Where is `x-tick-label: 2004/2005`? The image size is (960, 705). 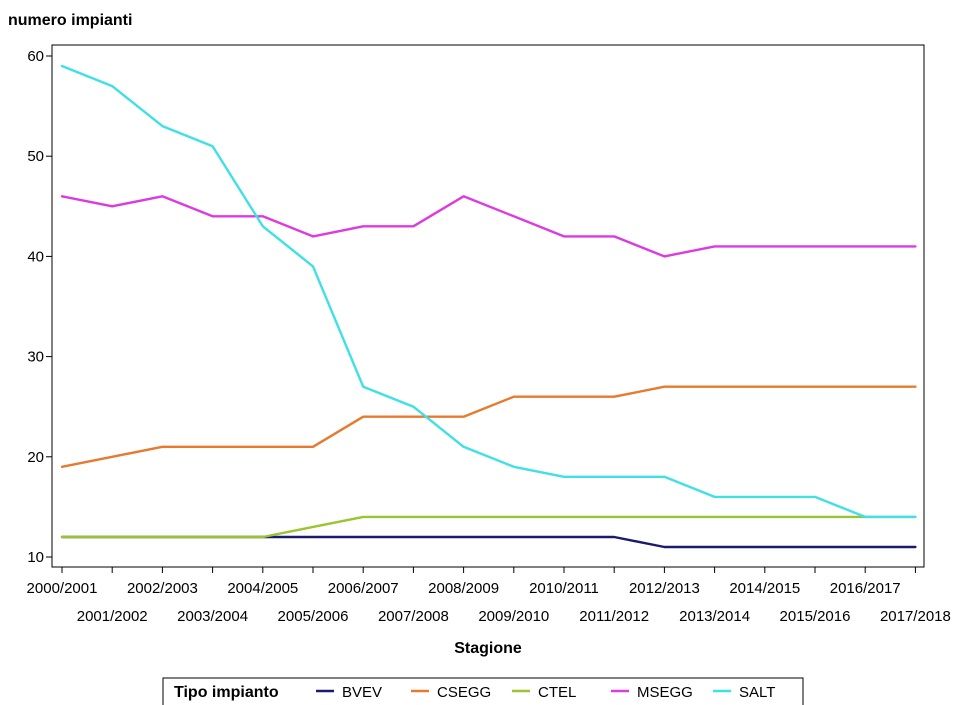 x-tick-label: 2004/2005 is located at coordinates (262, 588).